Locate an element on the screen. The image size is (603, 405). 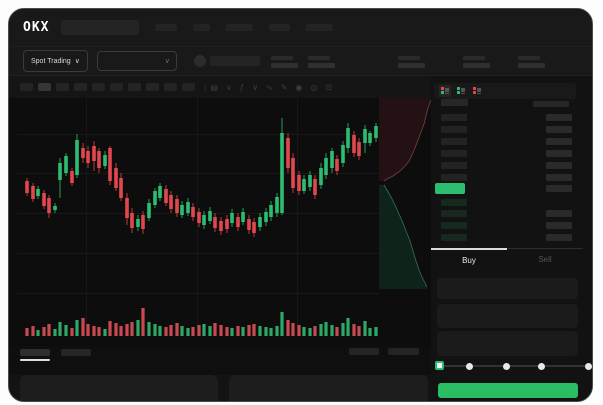
amount-slider-track is located at coordinates (513, 366).